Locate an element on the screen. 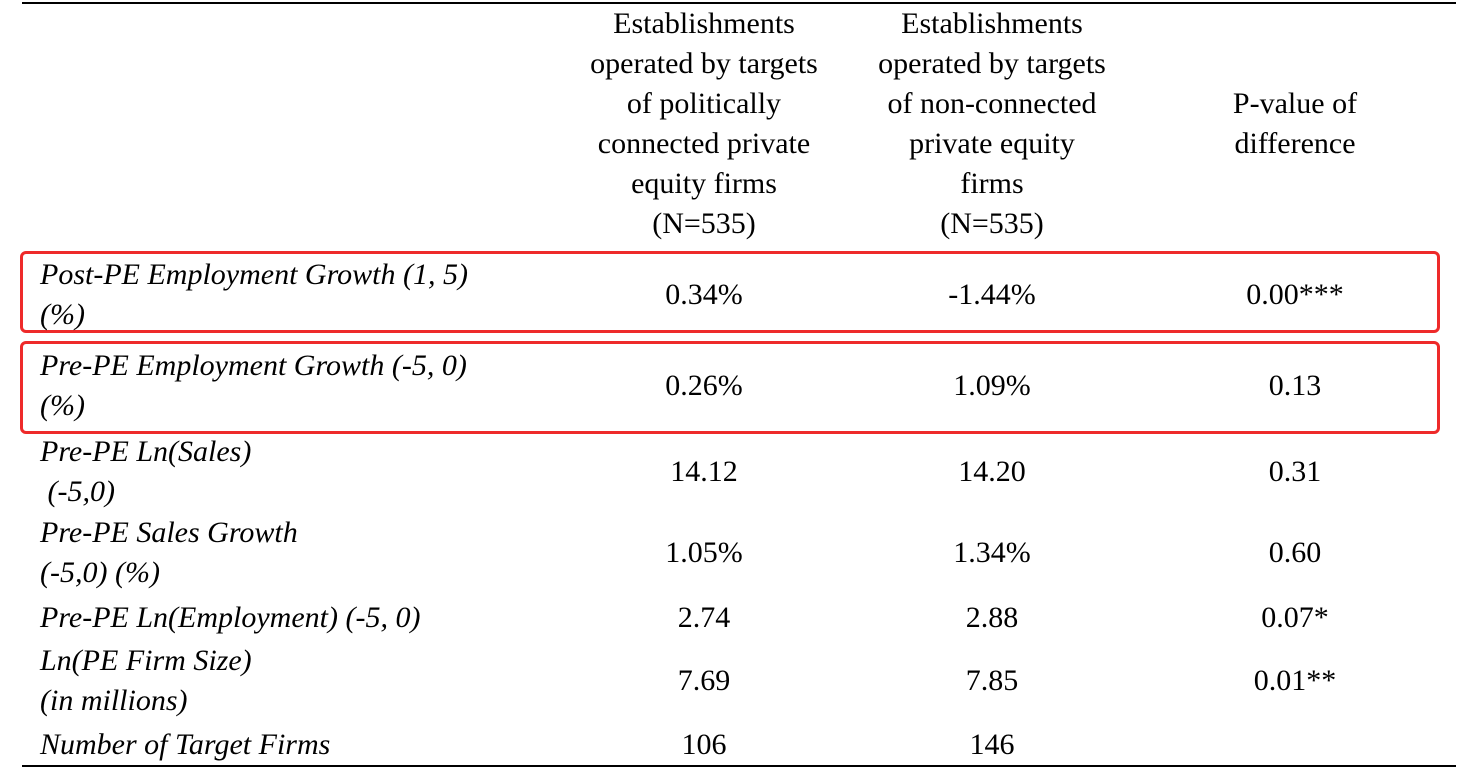 Image resolution: width=1468 pixels, height=771 pixels. row-label-line: Pre-PE Ln(Sales) is located at coordinates (146, 451).